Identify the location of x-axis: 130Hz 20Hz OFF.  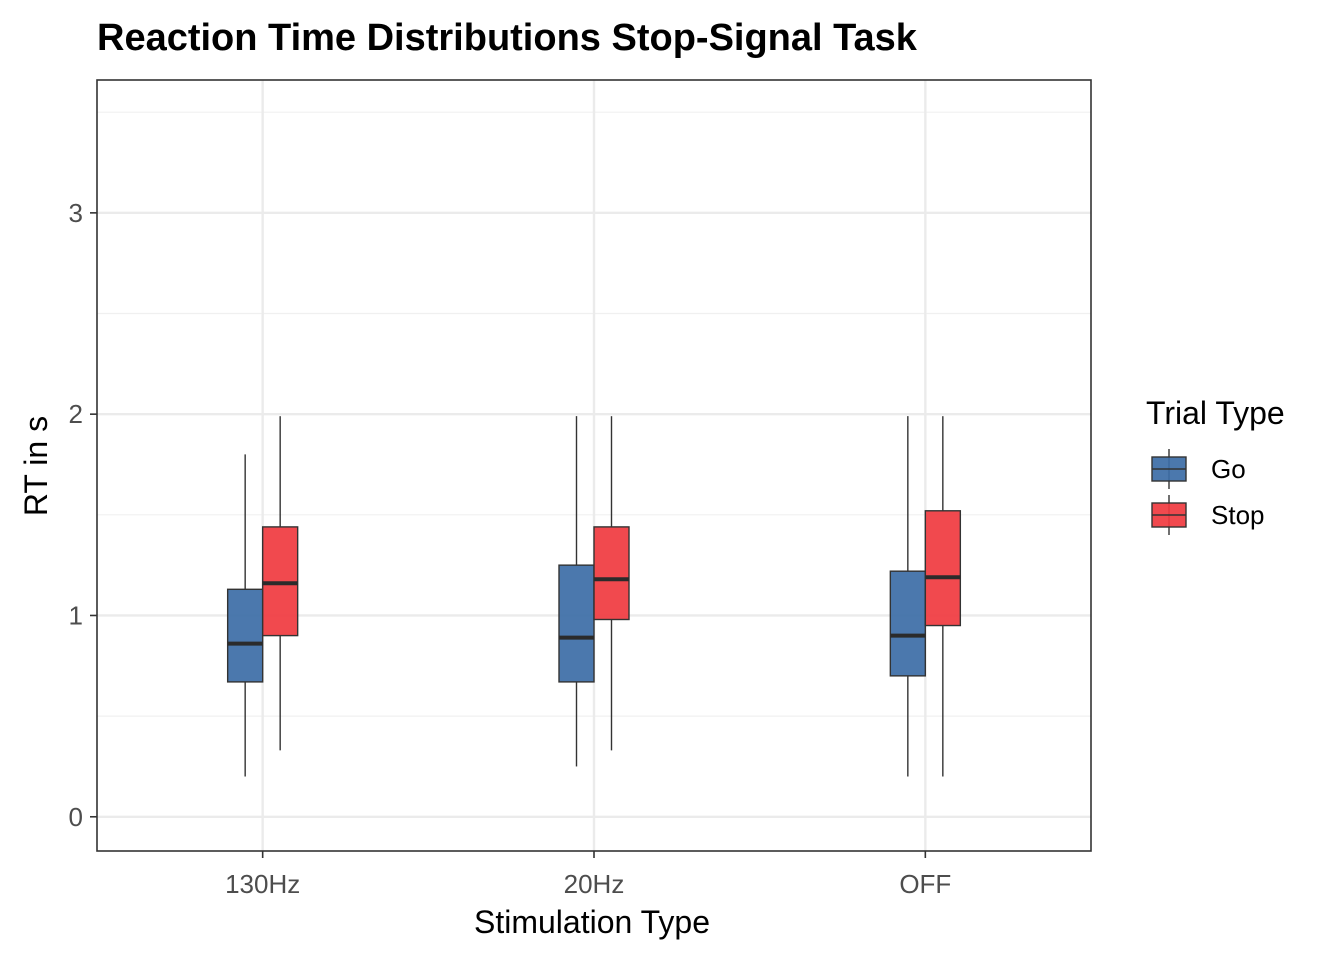
(588, 875).